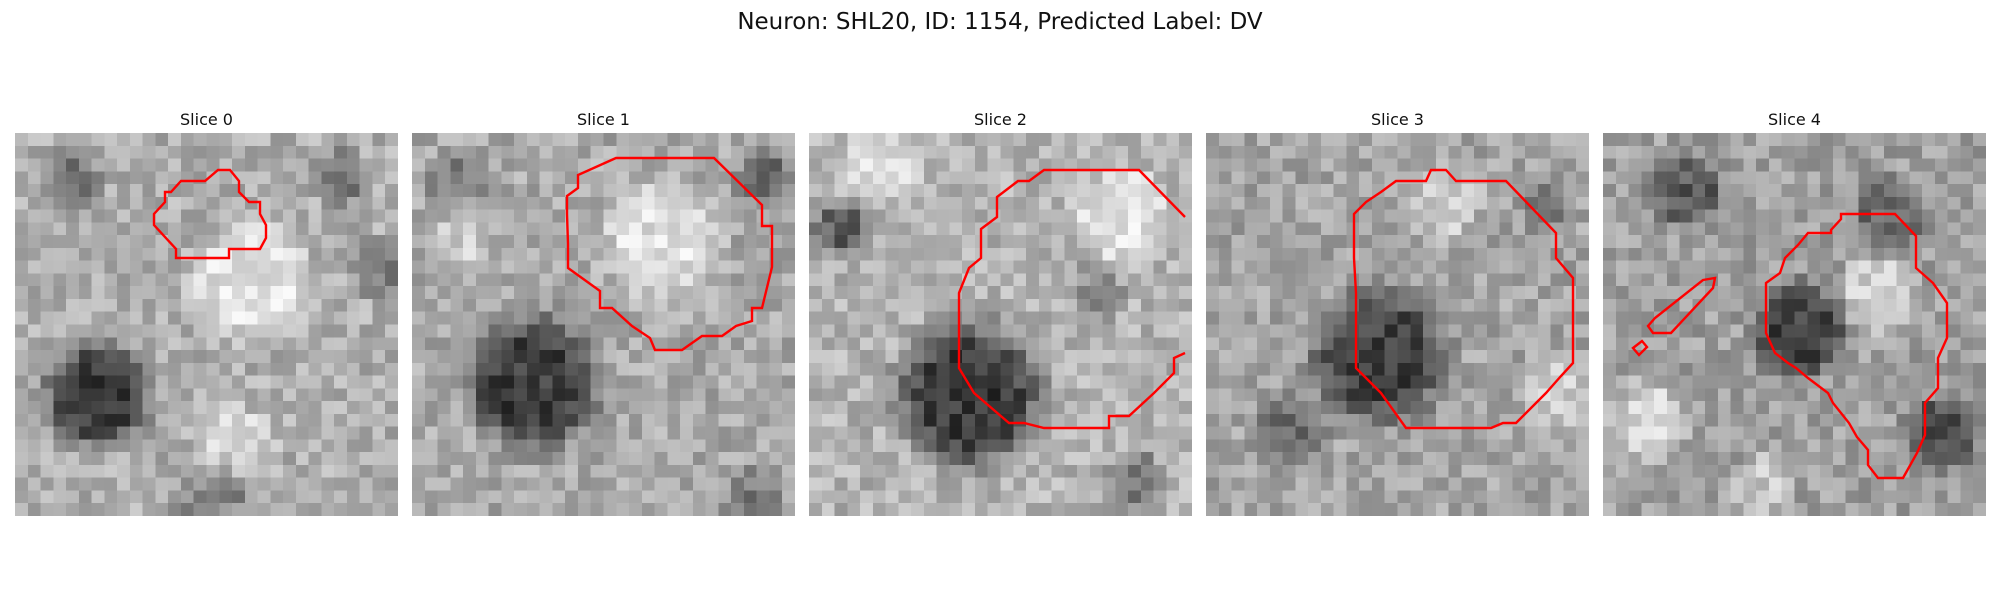  What do you see at coordinates (1794, 120) in the screenshot?
I see `slice-4-title: Slice 4` at bounding box center [1794, 120].